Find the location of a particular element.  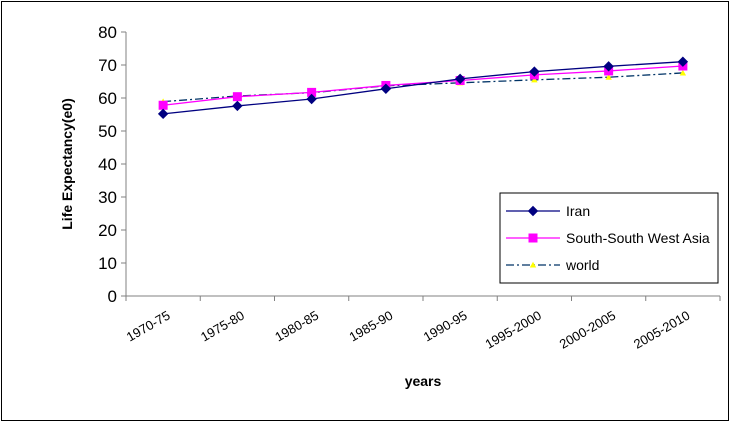

y-tick-label: 20 is located at coordinates (107, 230).